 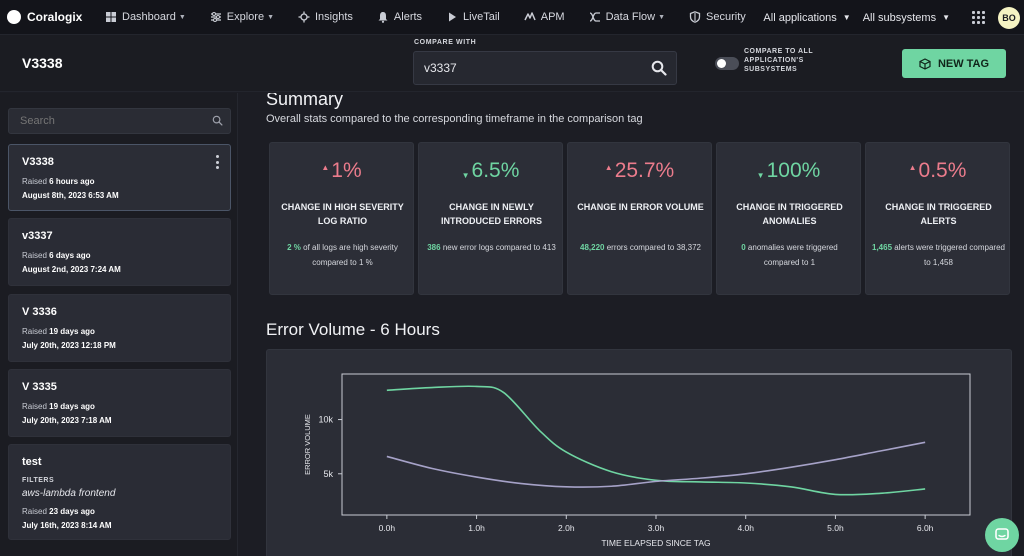 What do you see at coordinates (1009, 17) in the screenshot?
I see `avatar: BO` at bounding box center [1009, 17].